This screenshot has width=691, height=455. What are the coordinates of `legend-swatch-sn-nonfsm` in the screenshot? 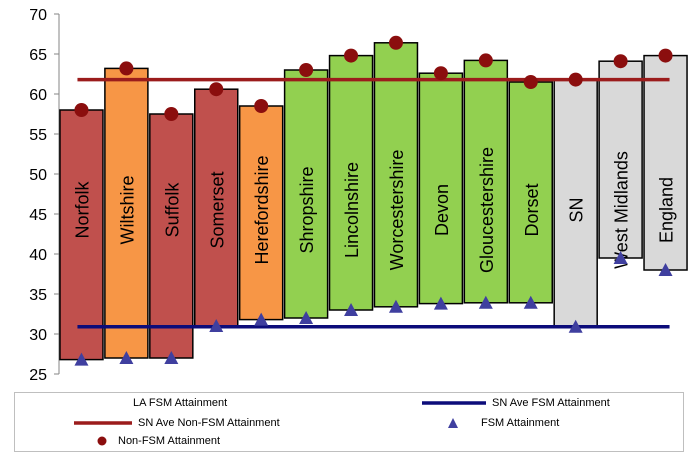 It's located at (103, 423).